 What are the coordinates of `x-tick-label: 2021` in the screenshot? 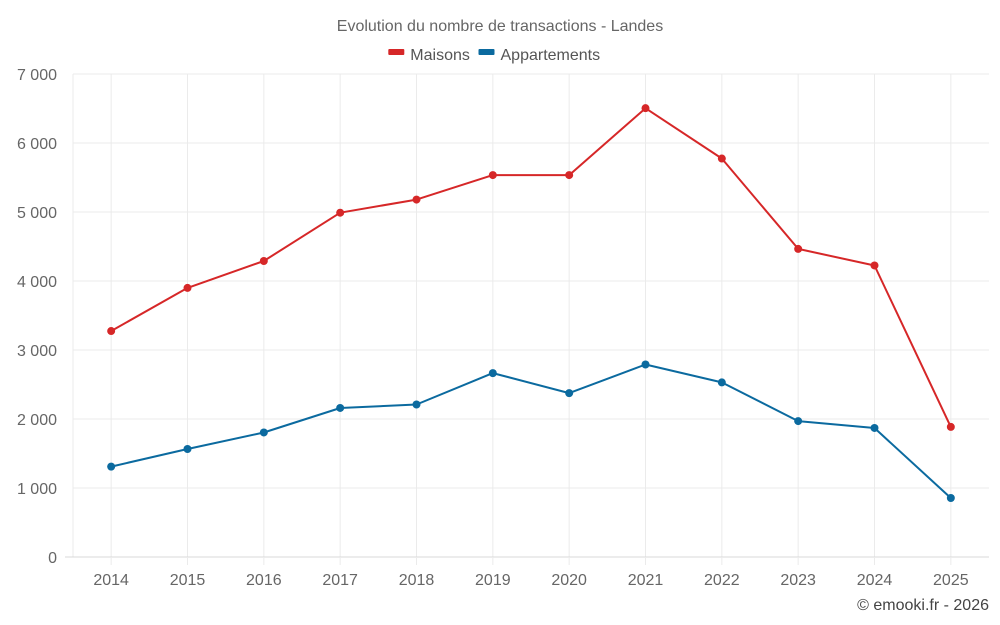 It's located at (646, 580).